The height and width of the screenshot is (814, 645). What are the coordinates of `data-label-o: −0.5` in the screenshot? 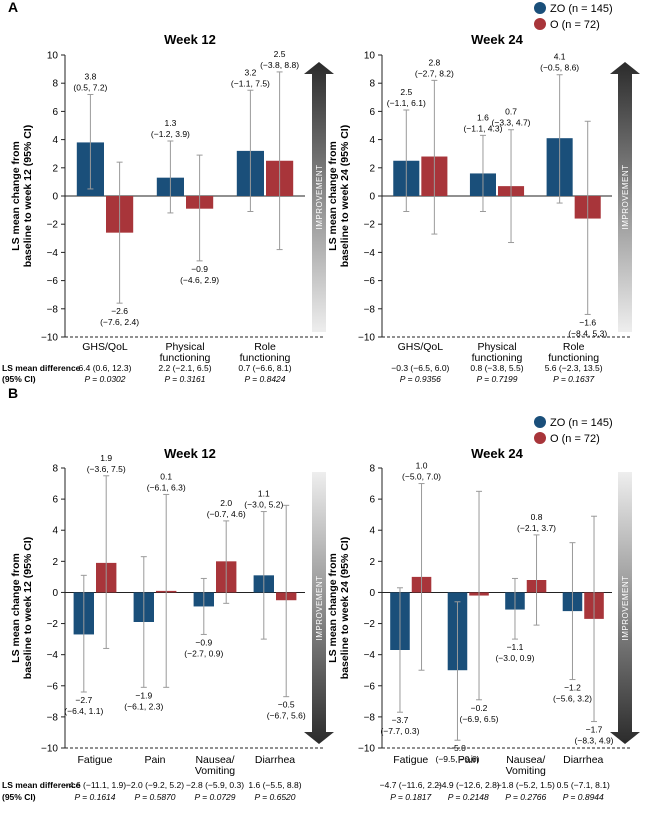 It's located at (286, 705).